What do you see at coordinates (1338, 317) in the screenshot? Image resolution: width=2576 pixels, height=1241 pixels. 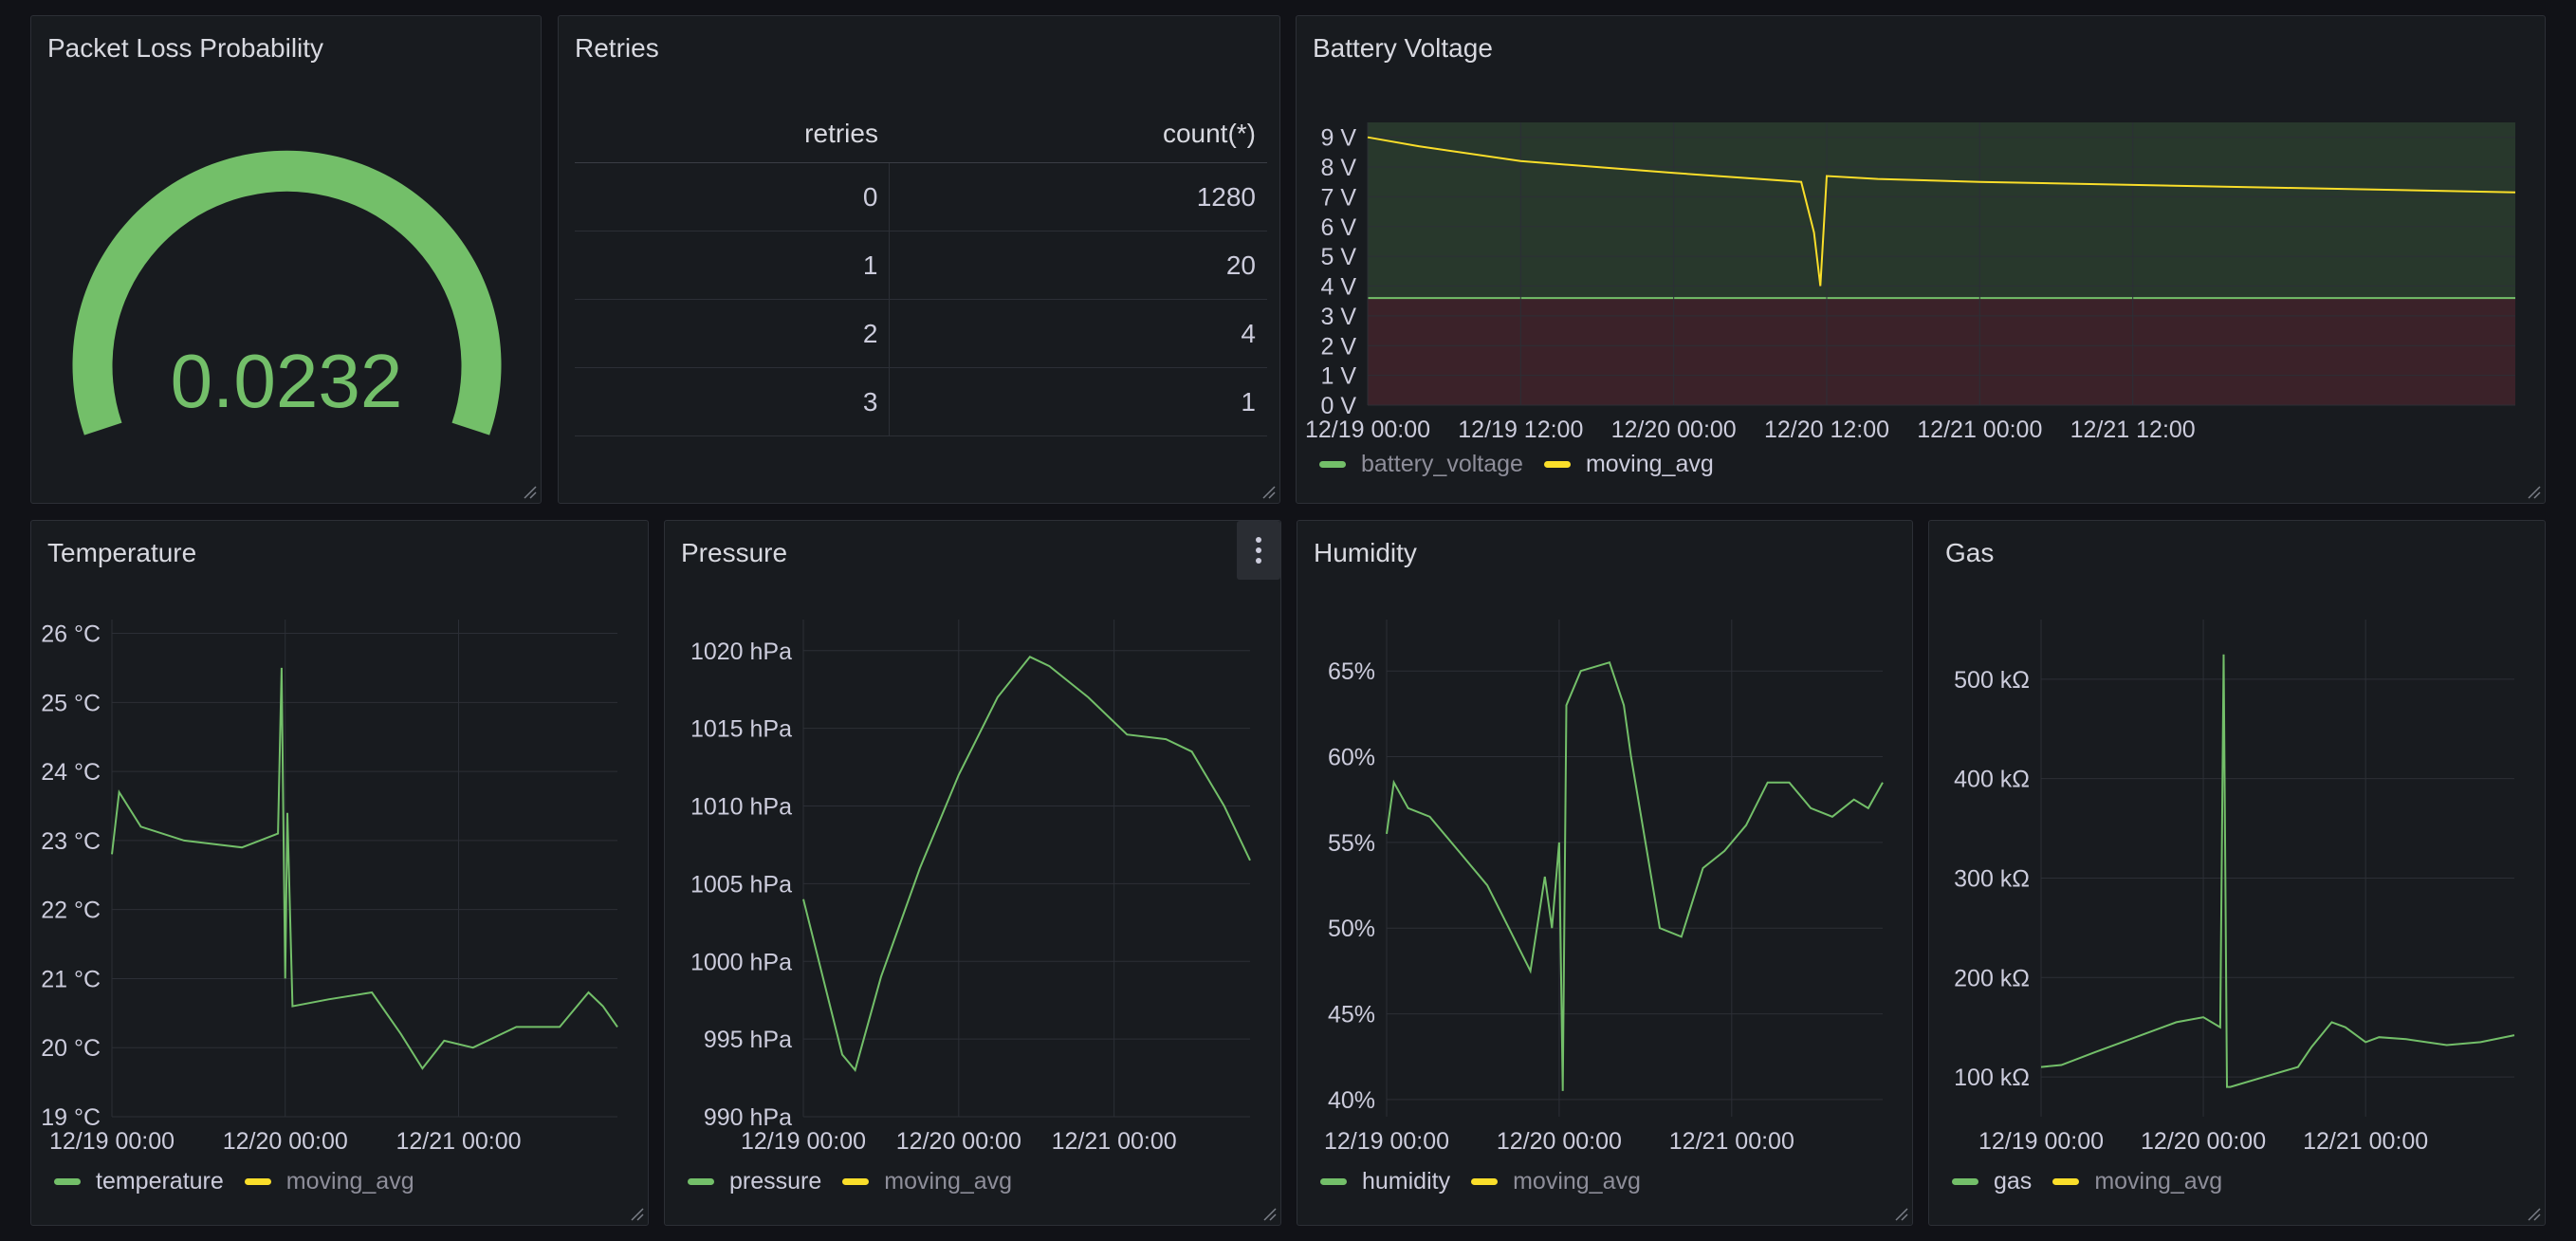 I see `y-tick-label: 3 V` at bounding box center [1338, 317].